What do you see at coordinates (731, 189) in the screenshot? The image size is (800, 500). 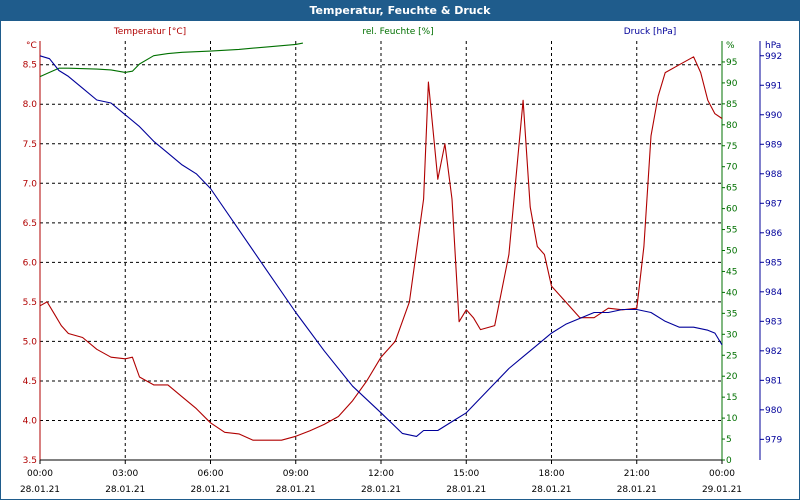 I see `humidity-tick-label: 65` at bounding box center [731, 189].